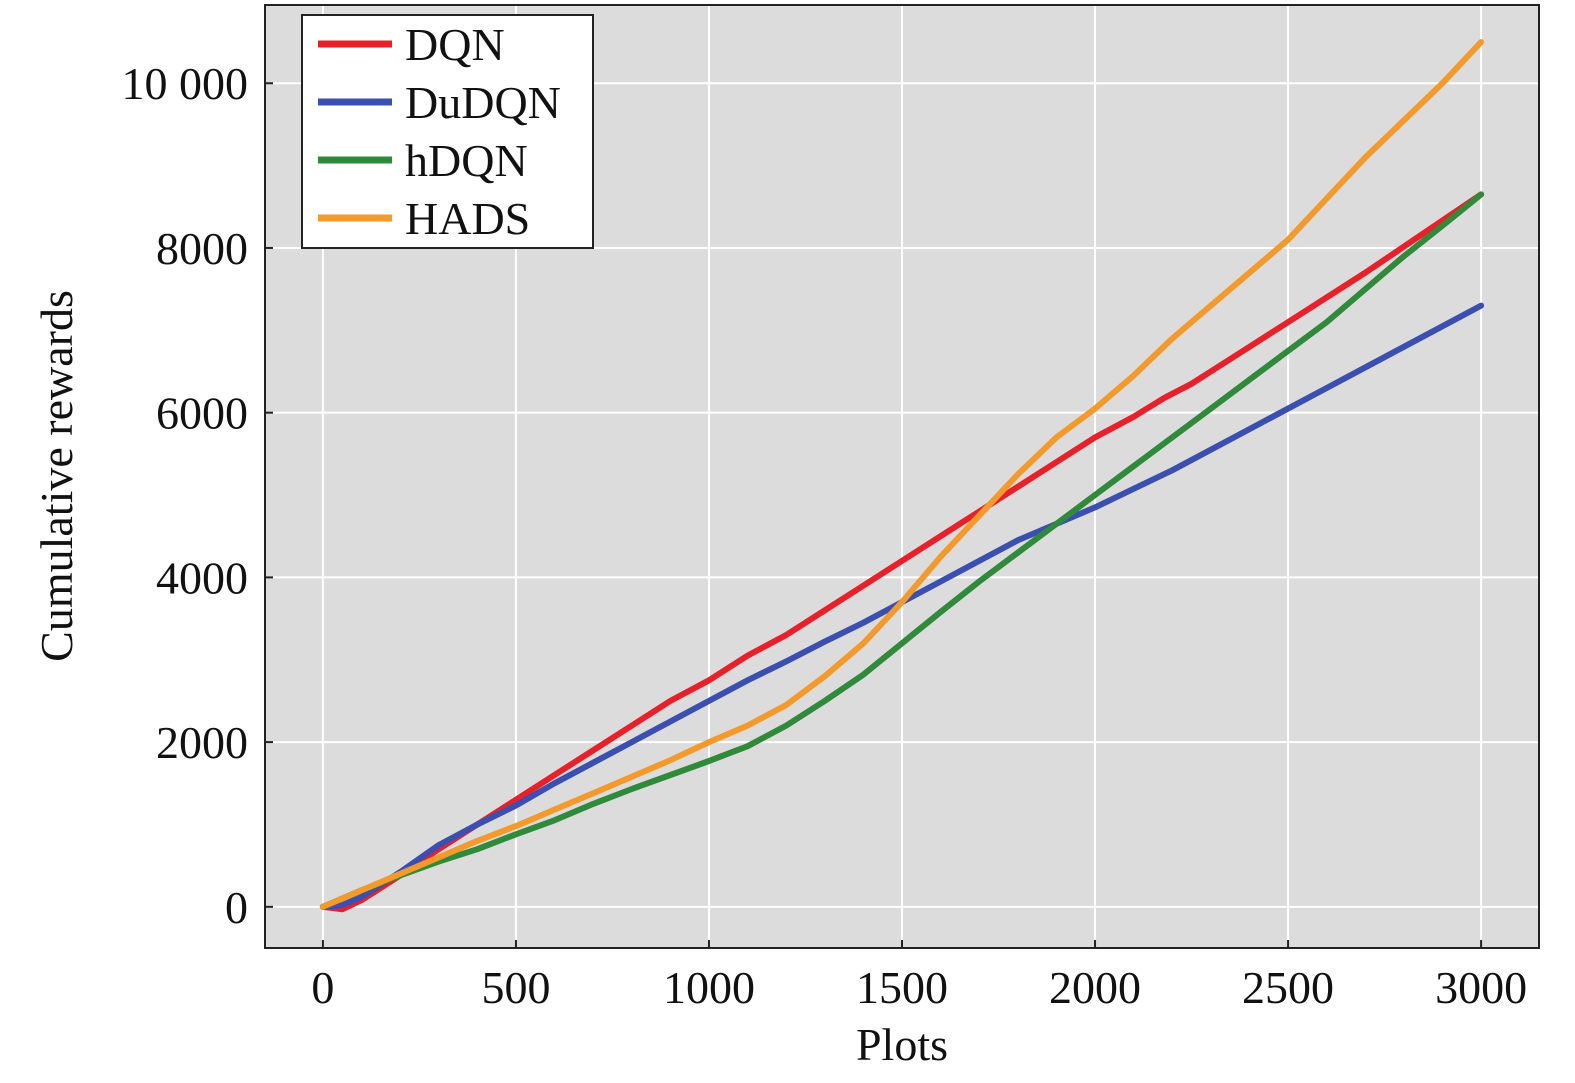 The height and width of the screenshot is (1083, 1575). Describe the element at coordinates (197, 495) in the screenshot. I see `y-axis: 0 2000 4000 6000 8000 10 000` at that location.